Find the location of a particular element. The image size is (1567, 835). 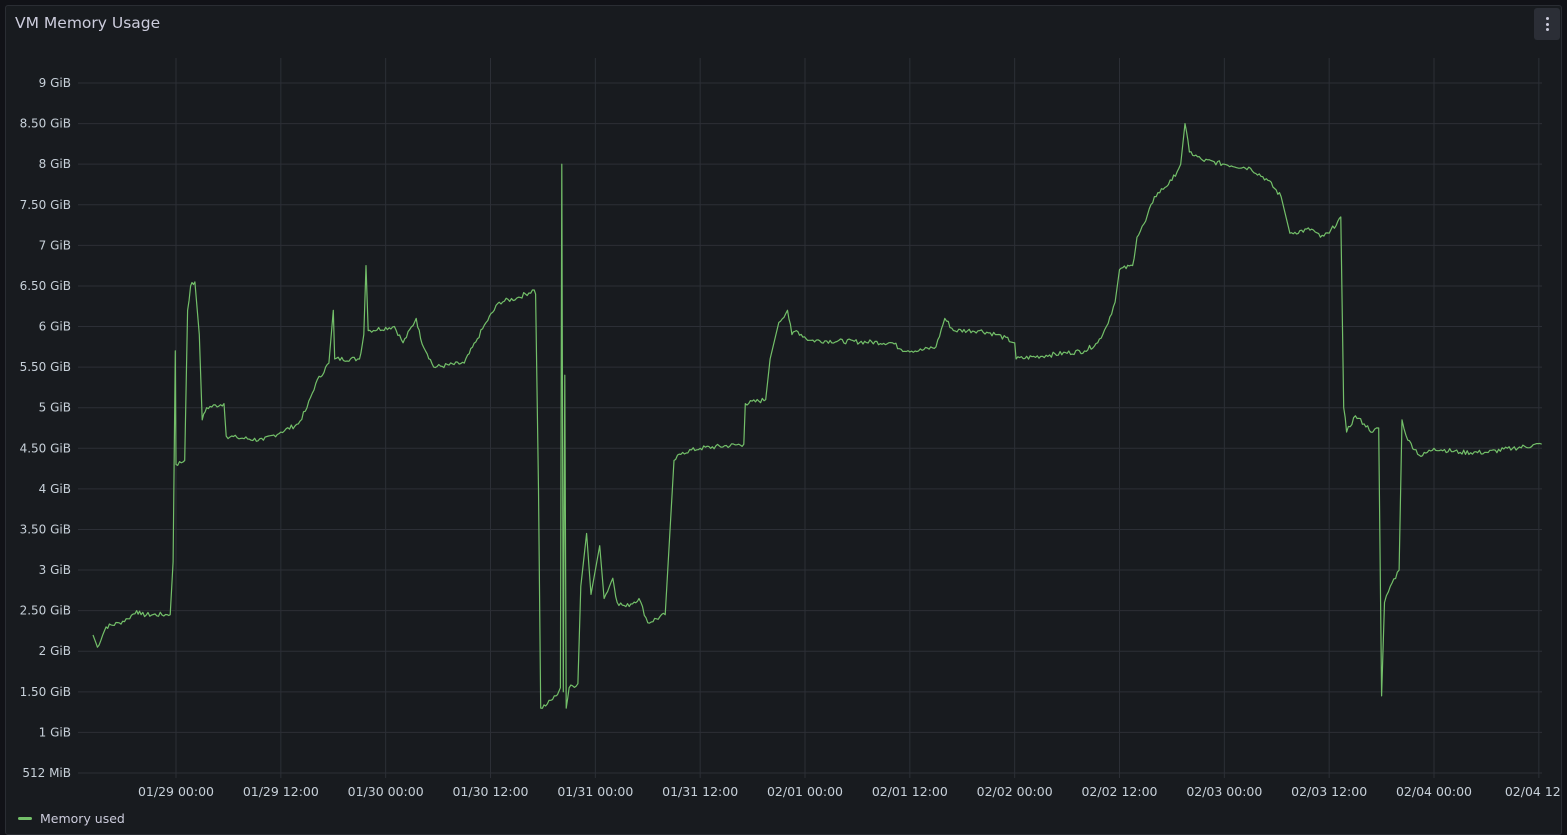

kebab-menu-icon is located at coordinates (1547, 24).